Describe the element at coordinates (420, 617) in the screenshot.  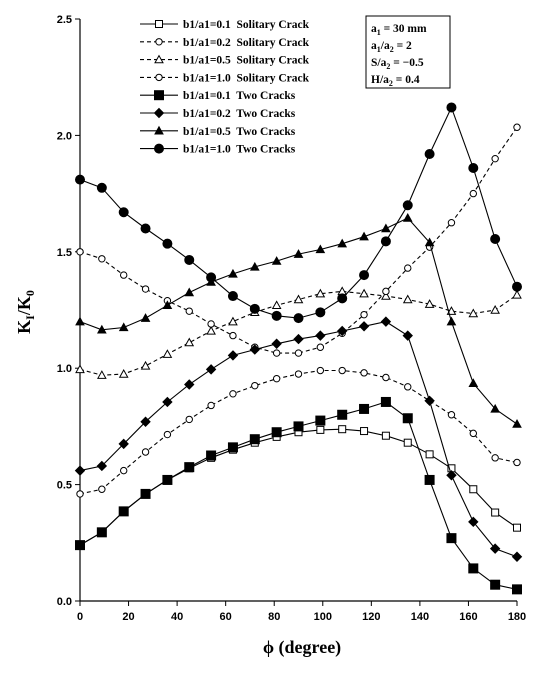
I see `x-tick-label: 140` at that location.